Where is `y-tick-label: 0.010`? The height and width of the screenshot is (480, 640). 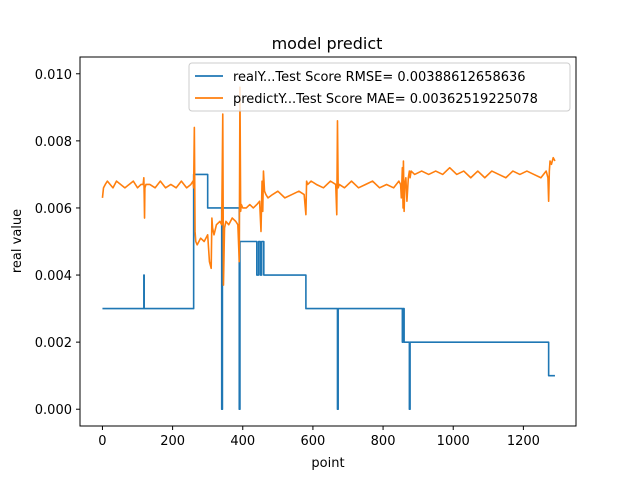
y-tick-label: 0.010 is located at coordinates (53, 75).